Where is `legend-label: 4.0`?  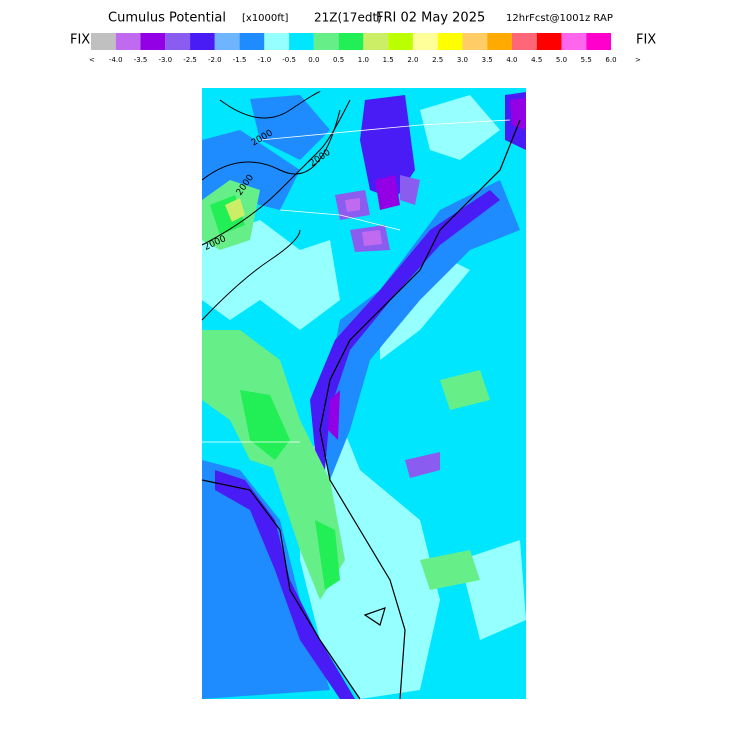 legend-label: 4.0 is located at coordinates (511, 60).